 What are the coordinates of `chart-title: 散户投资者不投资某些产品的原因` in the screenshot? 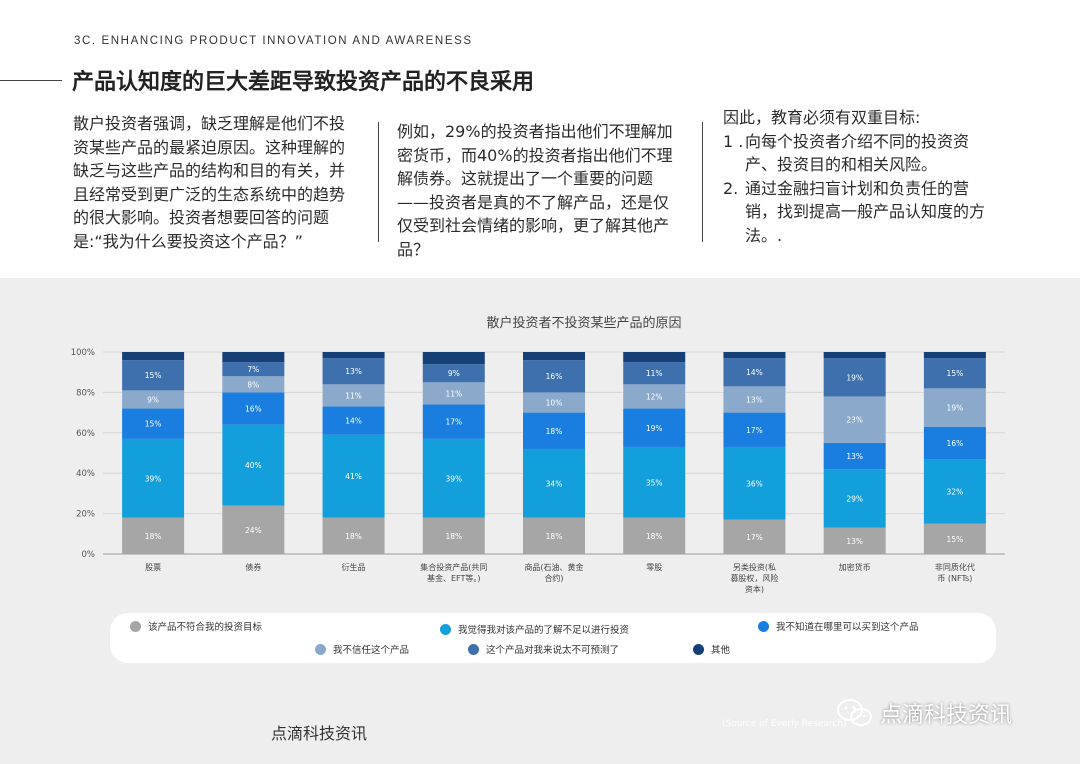 It's located at (583, 323).